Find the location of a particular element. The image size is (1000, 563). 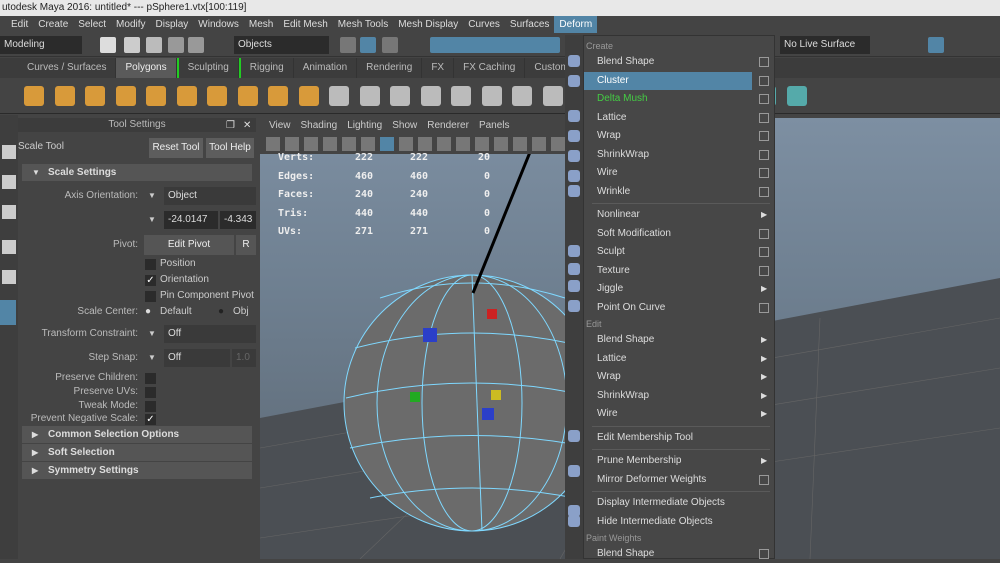

menu-item-nonlinear: Nonlinear ▶ is located at coordinates (679, 215).